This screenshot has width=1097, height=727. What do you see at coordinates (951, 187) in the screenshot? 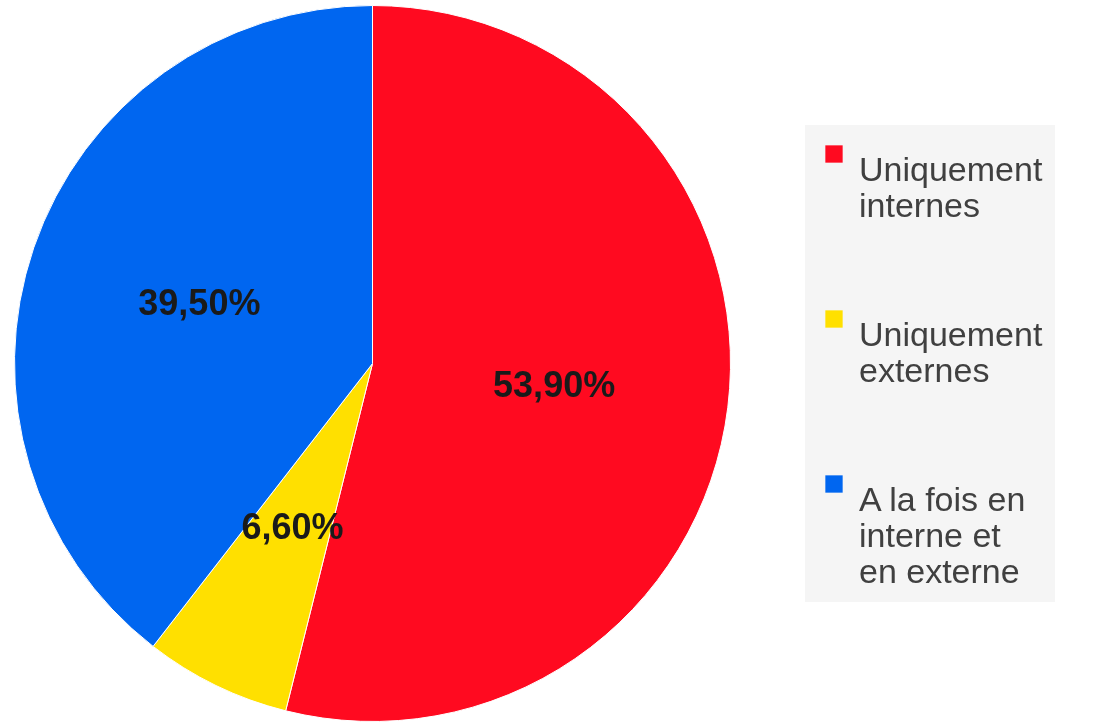
I see `legend-label: Uniquement internes` at bounding box center [951, 187].